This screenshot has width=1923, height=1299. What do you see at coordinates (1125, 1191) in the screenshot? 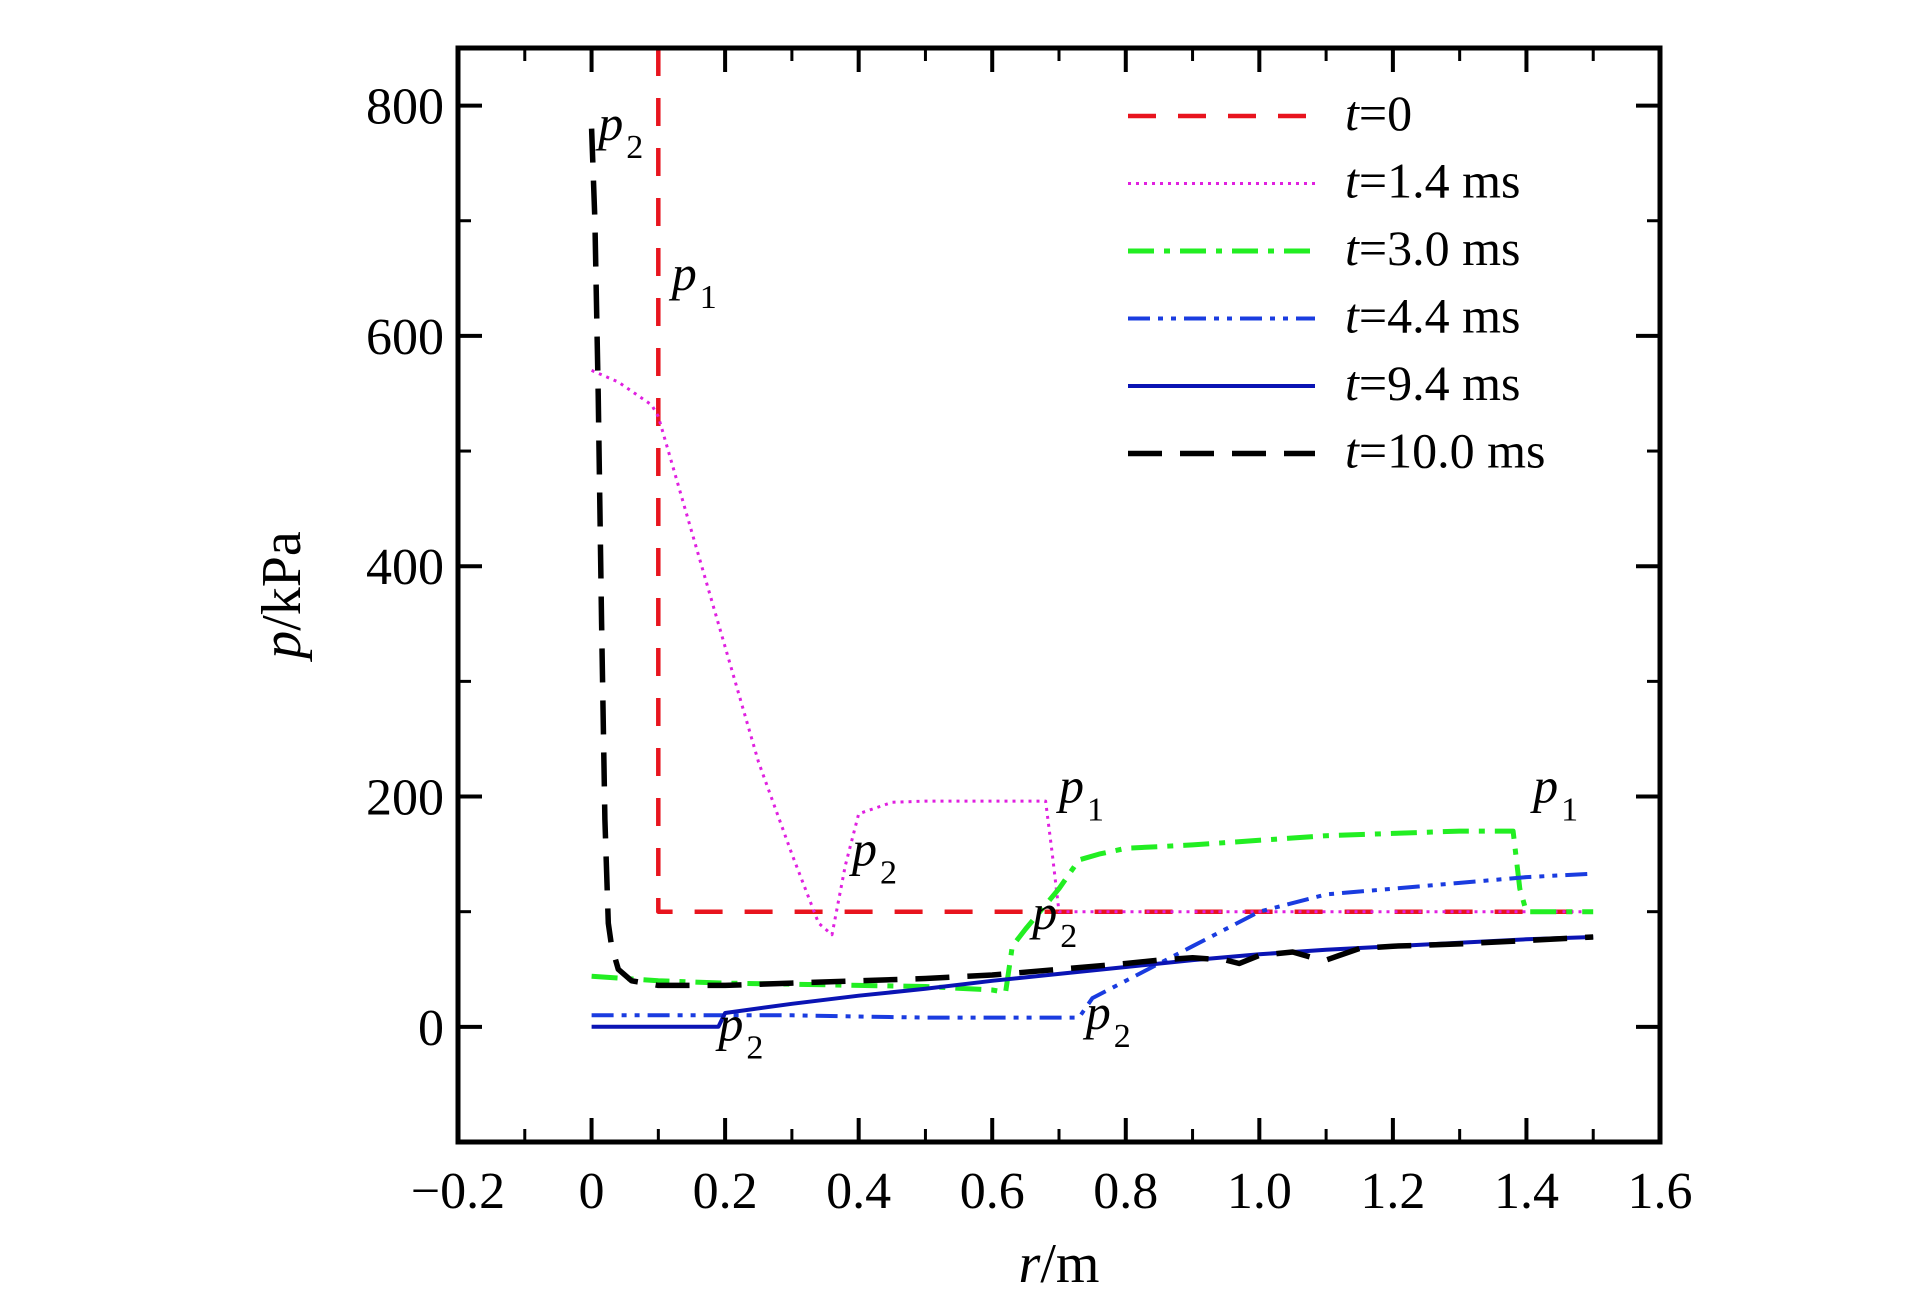
I see `x-tick-label: 0.8` at bounding box center [1125, 1191].